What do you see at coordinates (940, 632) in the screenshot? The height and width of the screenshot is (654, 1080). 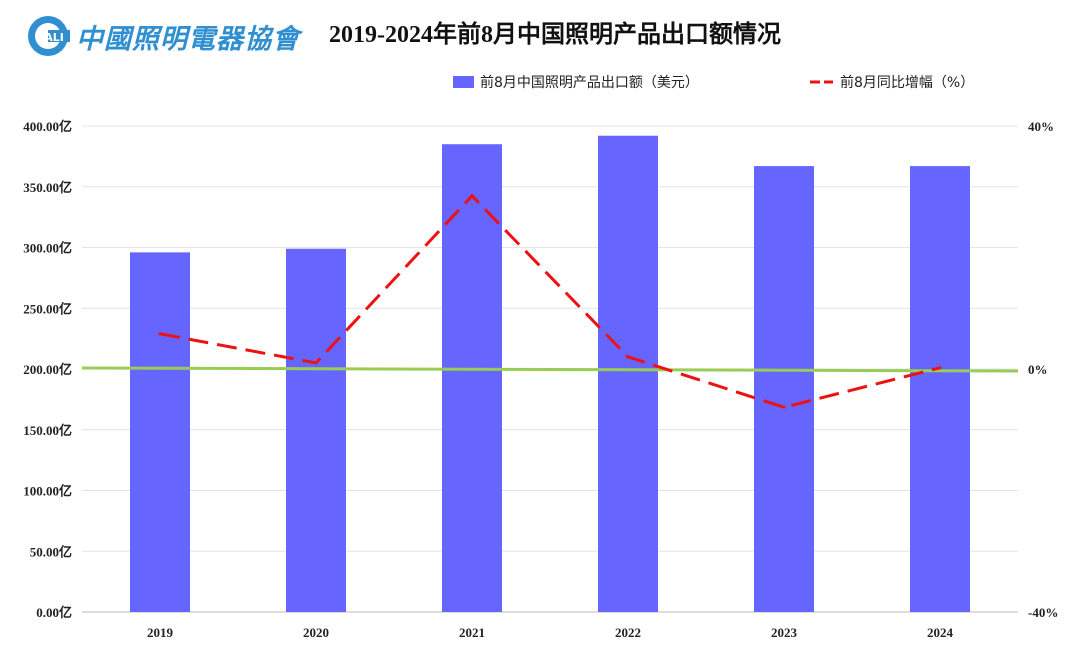 I see `x-axis-tick-label: 2024` at bounding box center [940, 632].